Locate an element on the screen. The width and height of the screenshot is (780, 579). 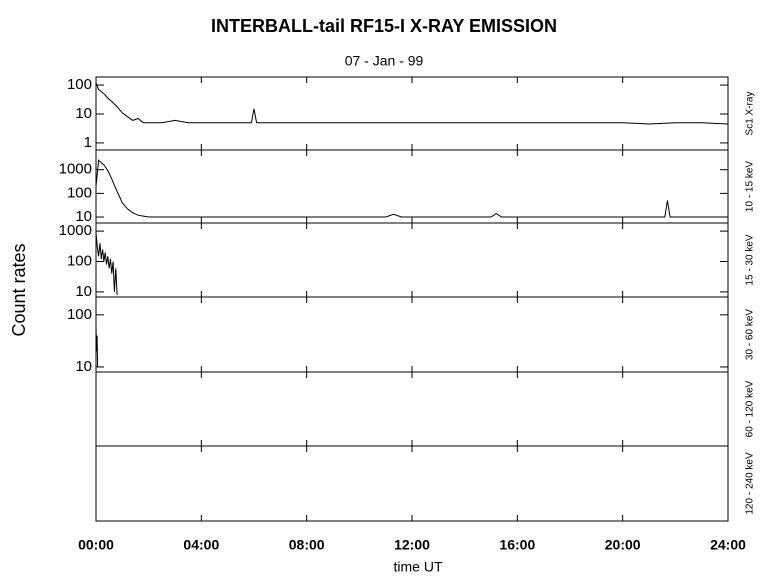
x-axis-label: time UT is located at coordinates (418, 567).